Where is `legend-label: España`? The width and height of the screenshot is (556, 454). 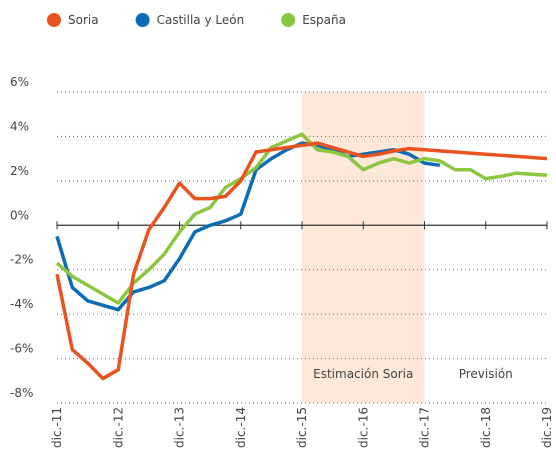
legend-label: España is located at coordinates (324, 20).